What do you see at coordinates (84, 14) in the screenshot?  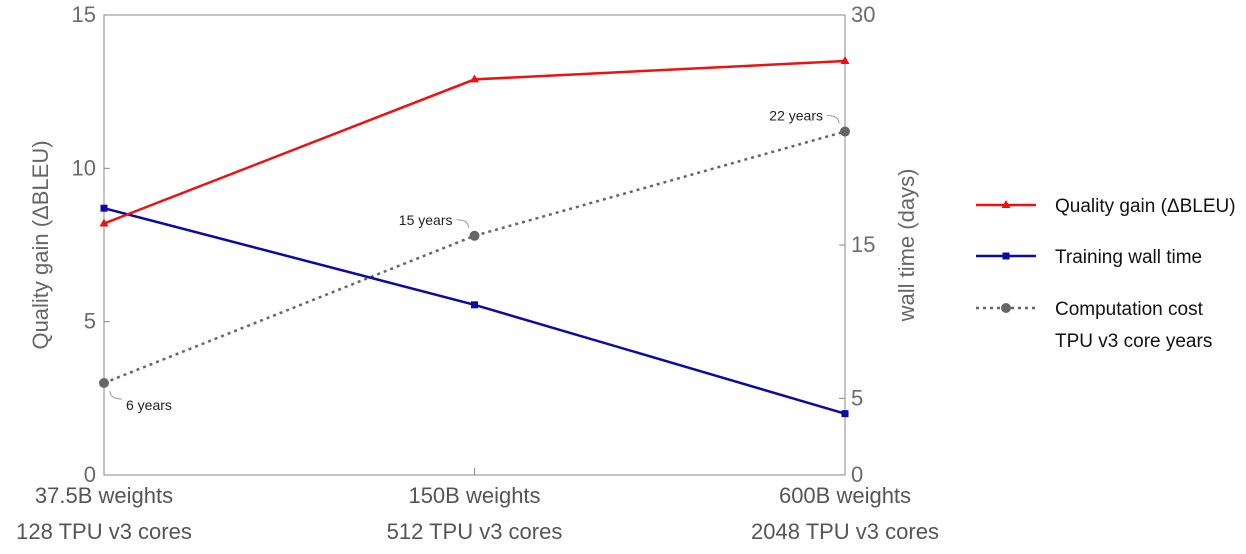 I see `left-axis-tick-label: 15` at bounding box center [84, 14].